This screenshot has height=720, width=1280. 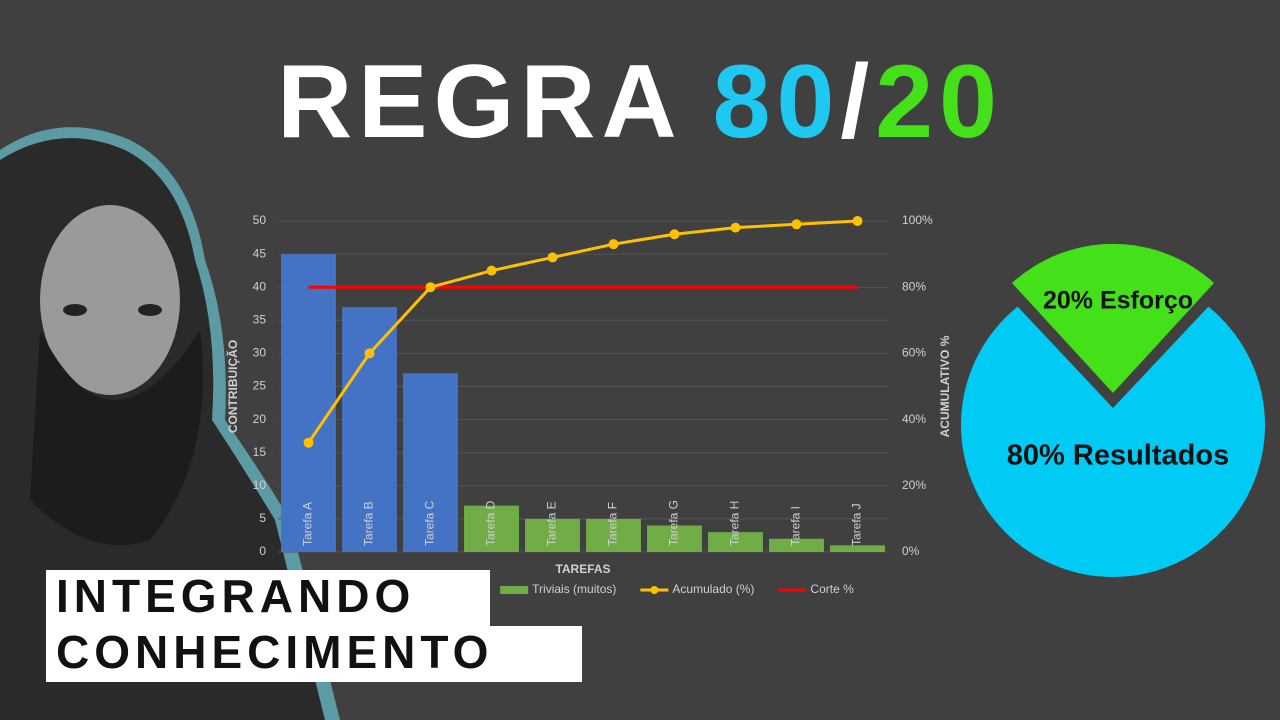 What do you see at coordinates (832, 589) in the screenshot?
I see `legend-label: Corte %` at bounding box center [832, 589].